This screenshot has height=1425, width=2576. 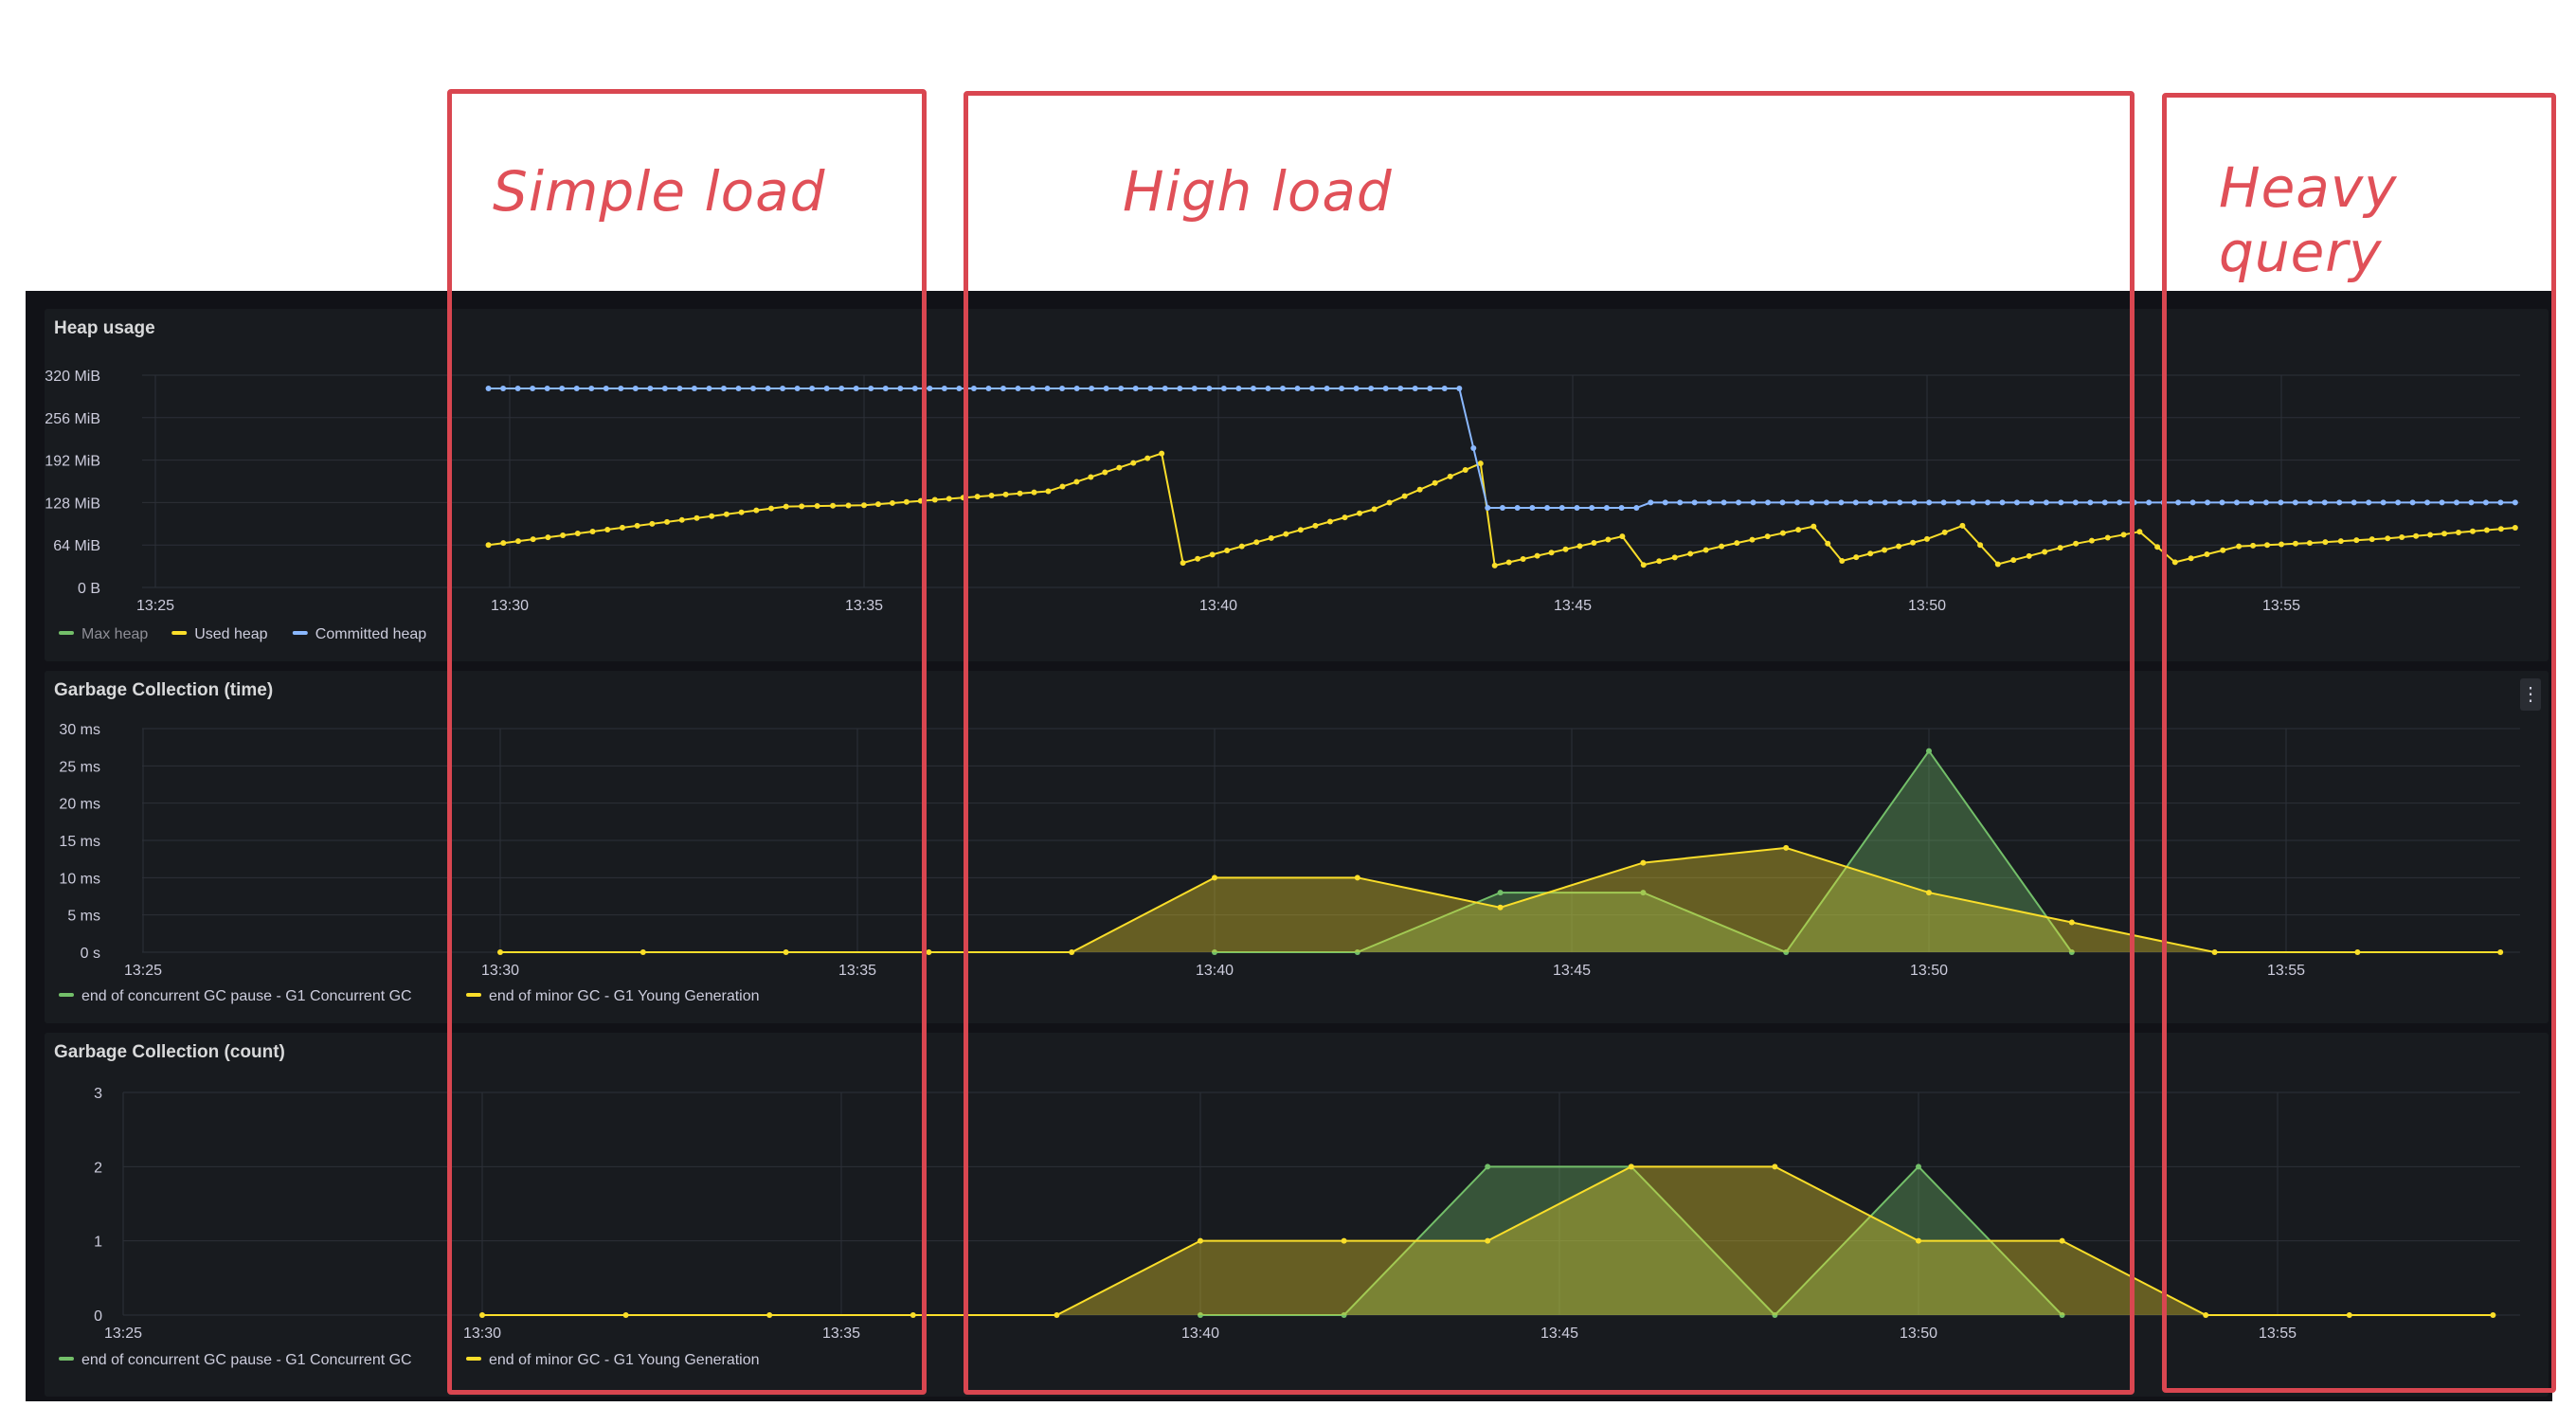 What do you see at coordinates (79, 730) in the screenshot?
I see `y-tick-label: 30 ms` at bounding box center [79, 730].